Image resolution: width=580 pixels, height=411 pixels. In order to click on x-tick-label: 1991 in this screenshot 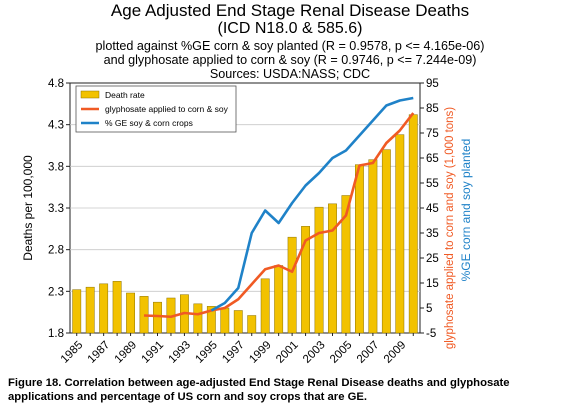, I will do `click(153, 352)`.